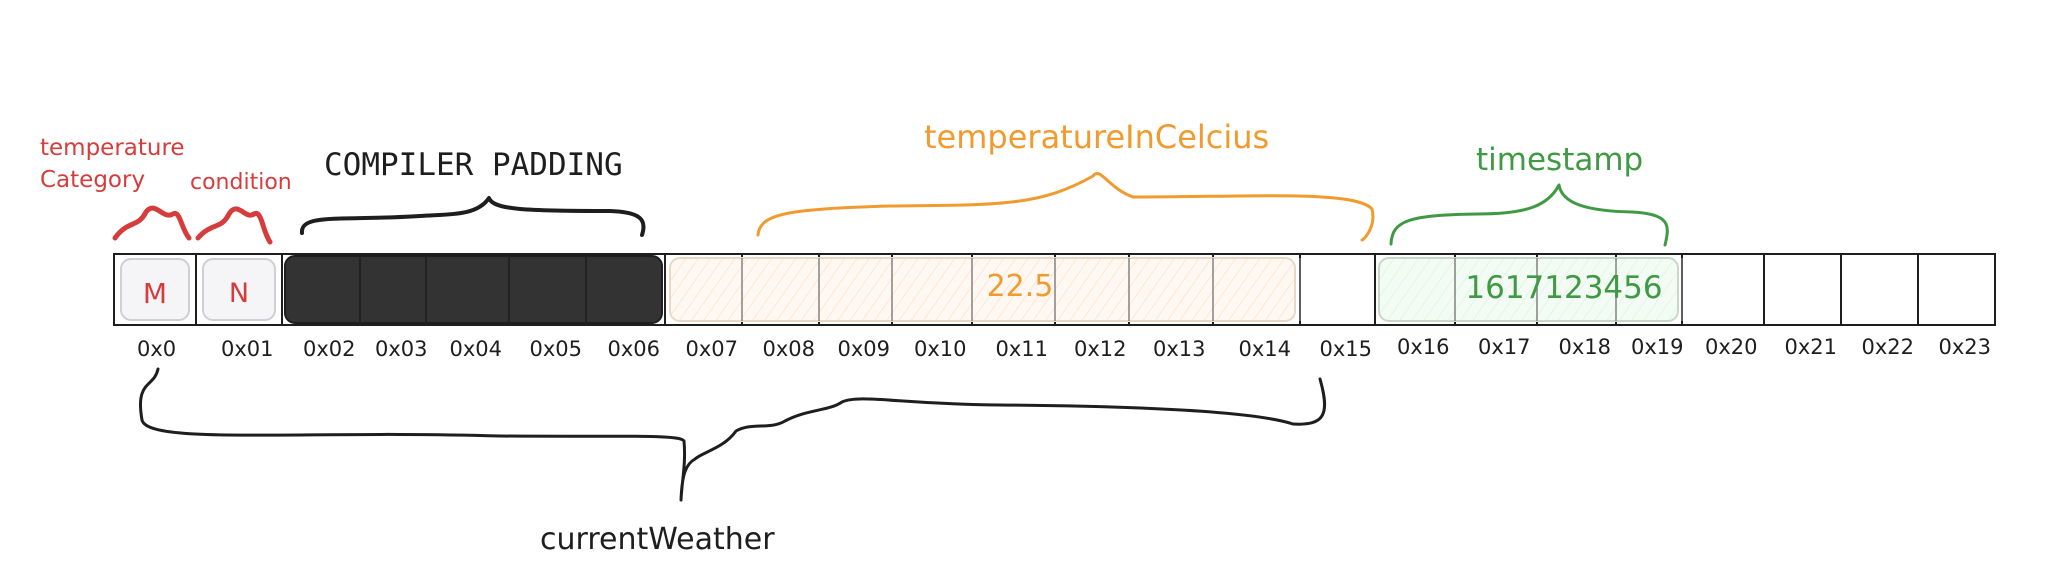 This screenshot has width=2058, height=584. Describe the element at coordinates (329, 349) in the screenshot. I see `address-label: 0x02` at that location.